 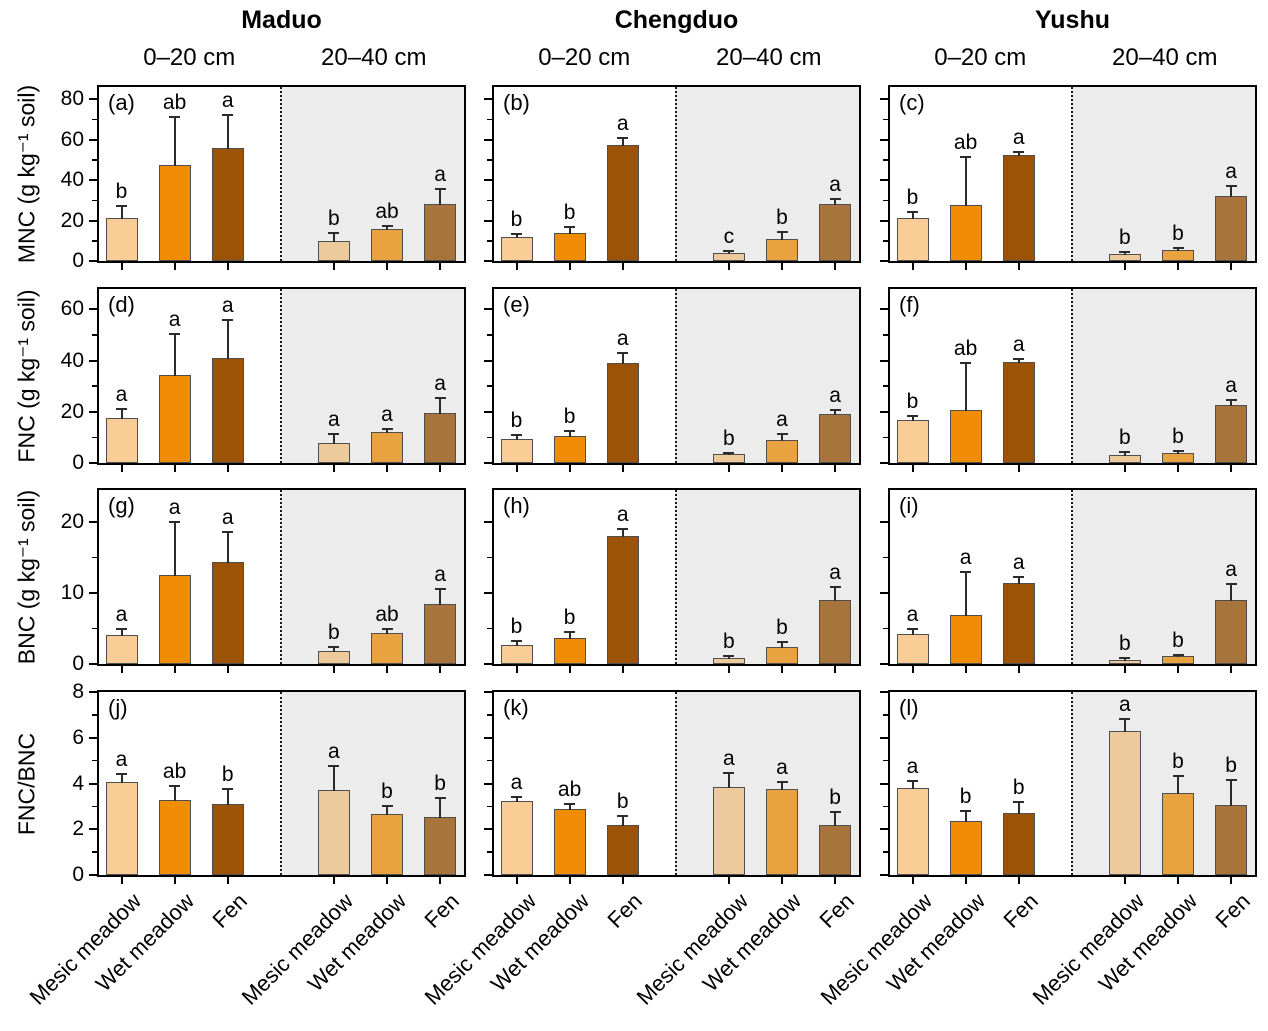 I want to click on bar-i-mesic-meadow, so click(x=912, y=649).